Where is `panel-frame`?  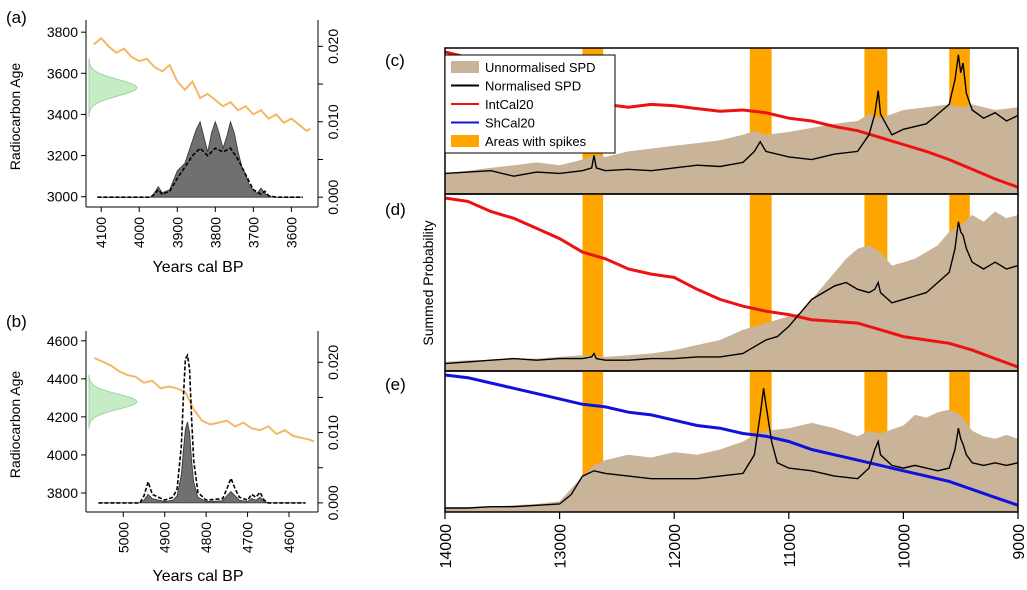
panel-frame is located at coordinates (731, 441).